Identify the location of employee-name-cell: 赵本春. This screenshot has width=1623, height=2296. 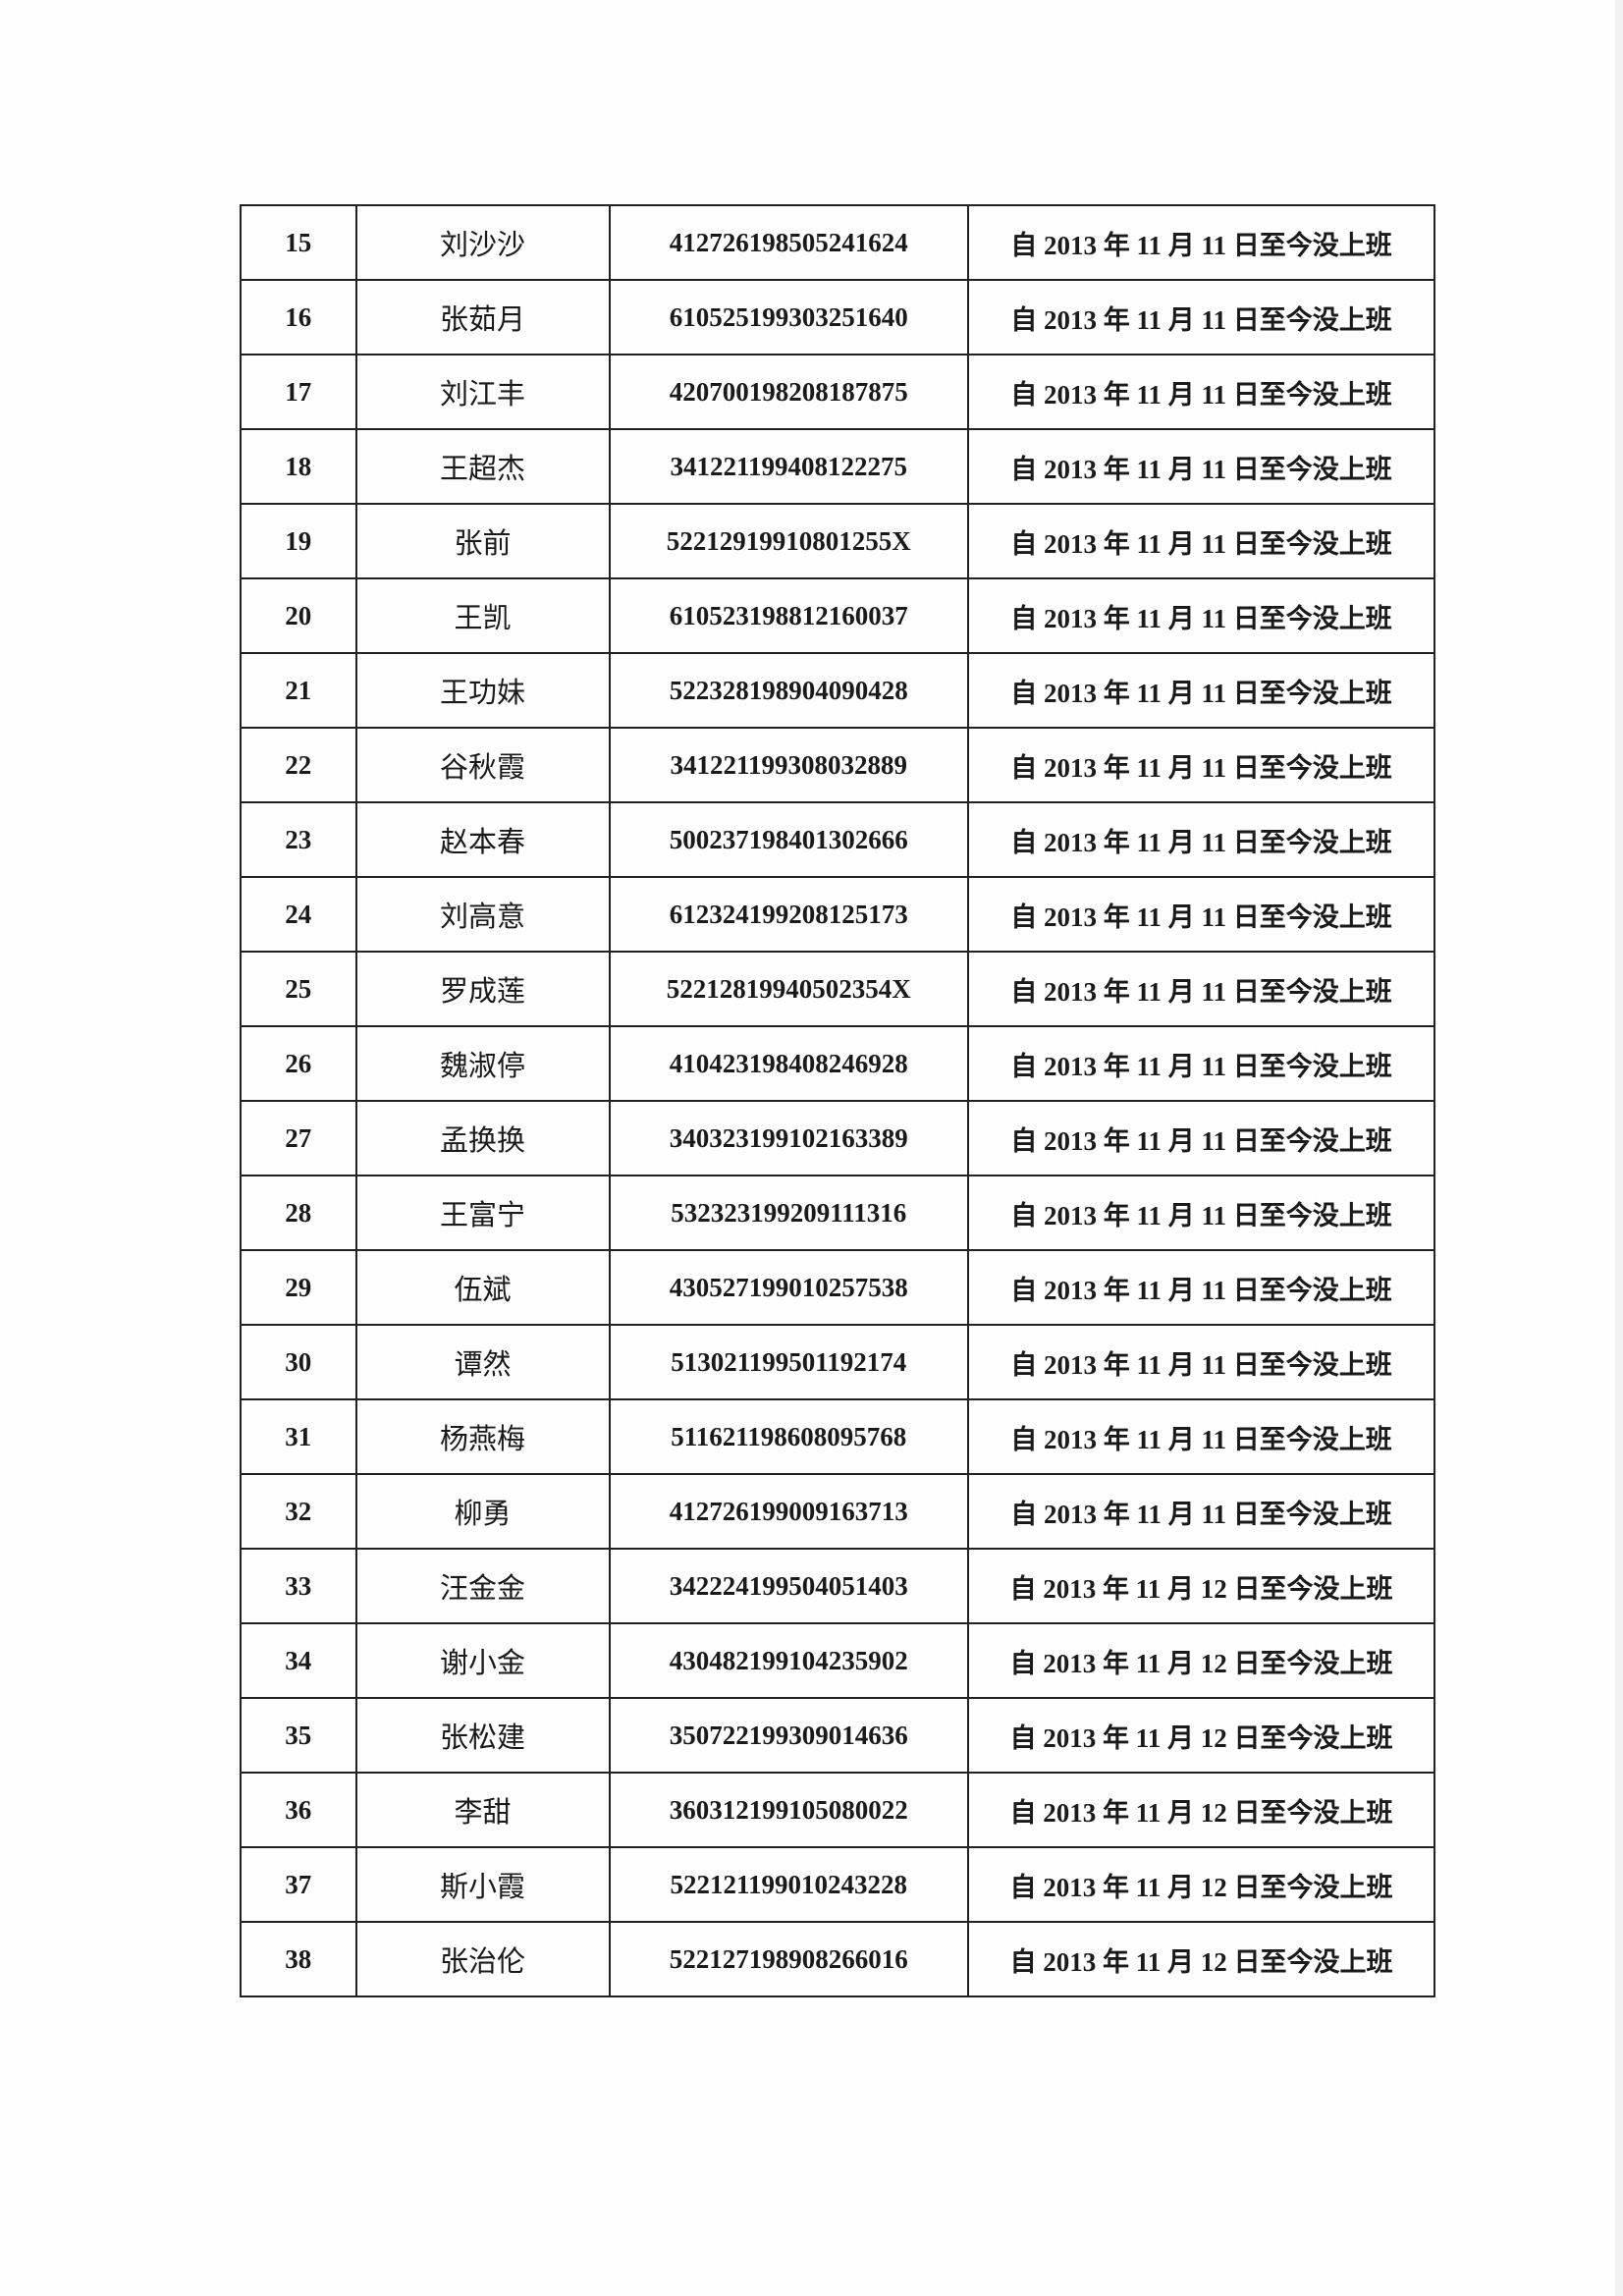
(482, 839).